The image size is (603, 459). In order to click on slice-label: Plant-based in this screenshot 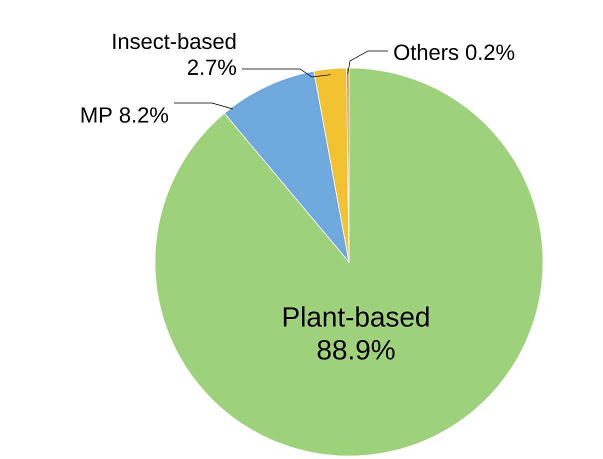, I will do `click(356, 316)`.